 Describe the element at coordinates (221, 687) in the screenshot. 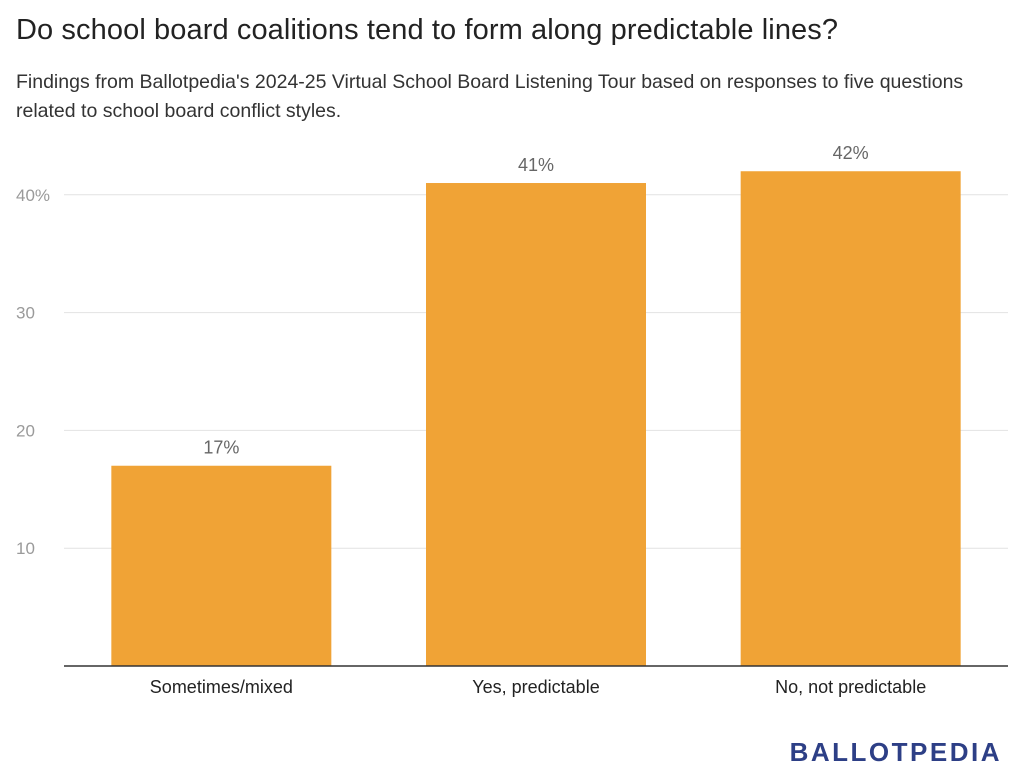

I see `category-label: Sometimes/mixed` at that location.